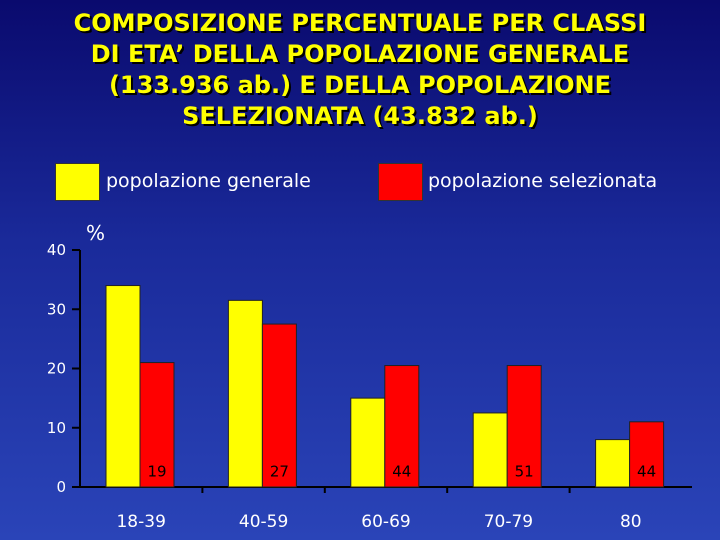 The height and width of the screenshot is (540, 720). What do you see at coordinates (279, 471) in the screenshot?
I see `data-label: 27` at bounding box center [279, 471].